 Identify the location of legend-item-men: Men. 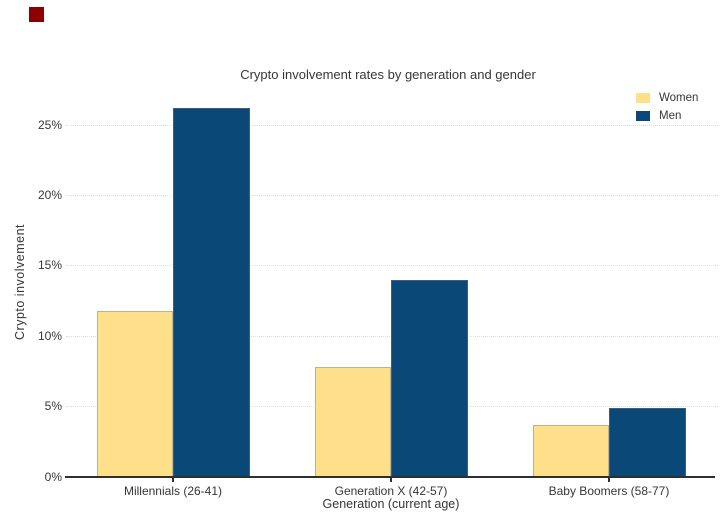
(667, 116).